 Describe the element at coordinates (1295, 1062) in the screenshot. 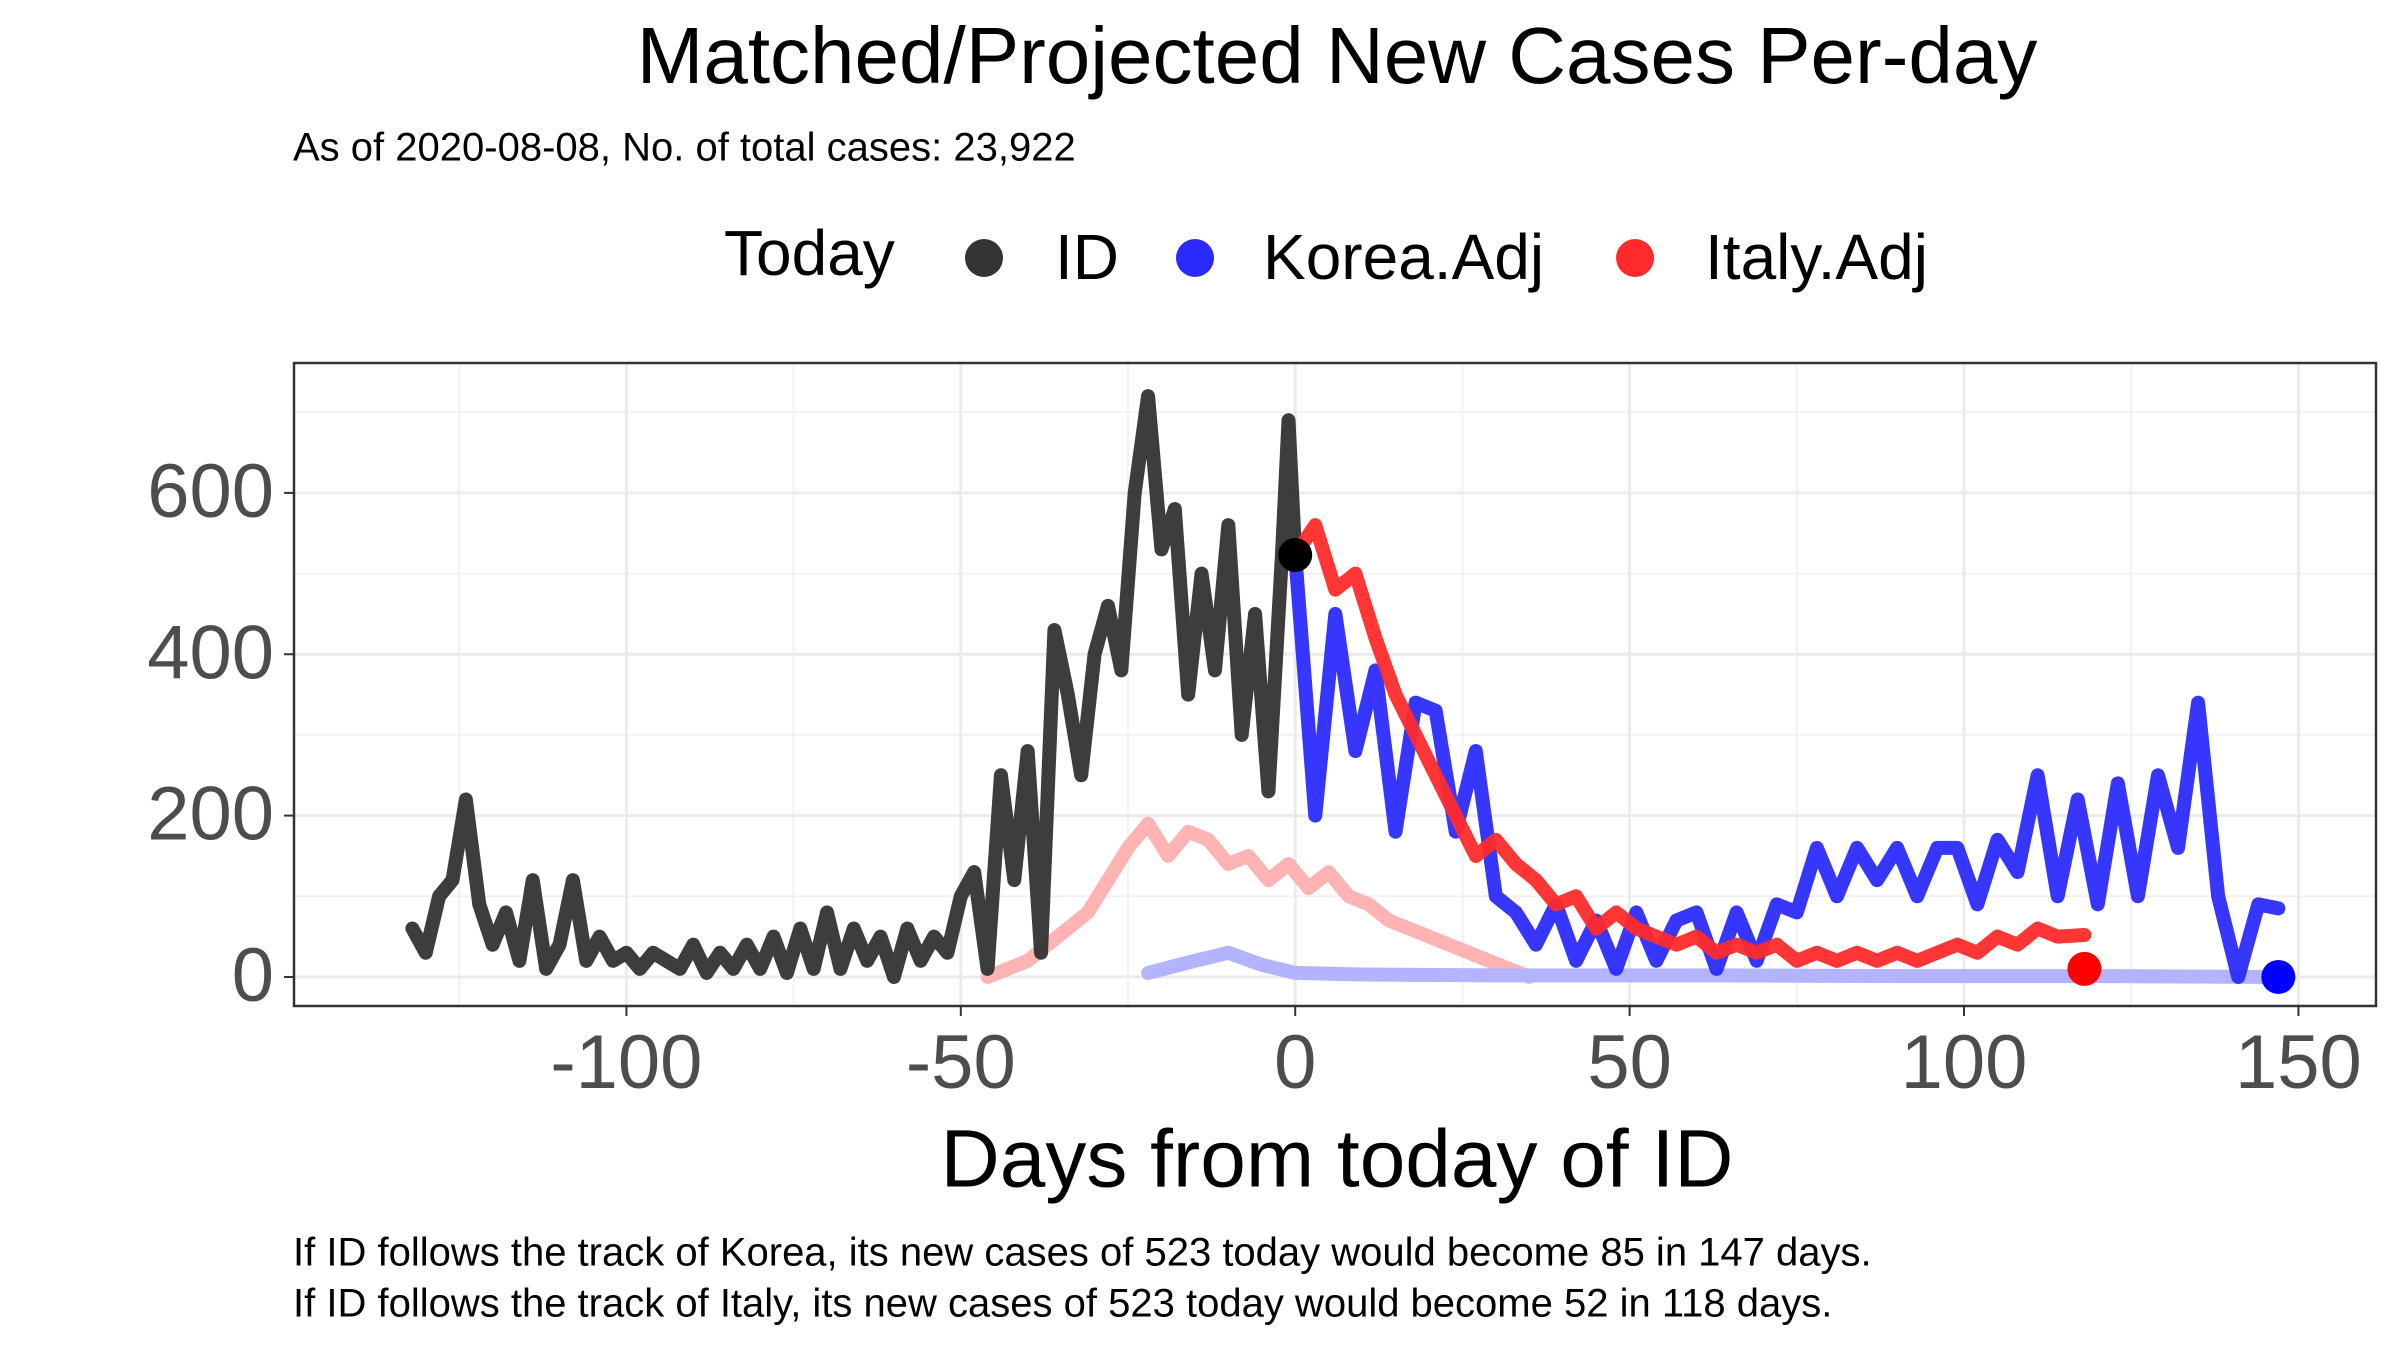

I see `x-tick-label: 0` at that location.